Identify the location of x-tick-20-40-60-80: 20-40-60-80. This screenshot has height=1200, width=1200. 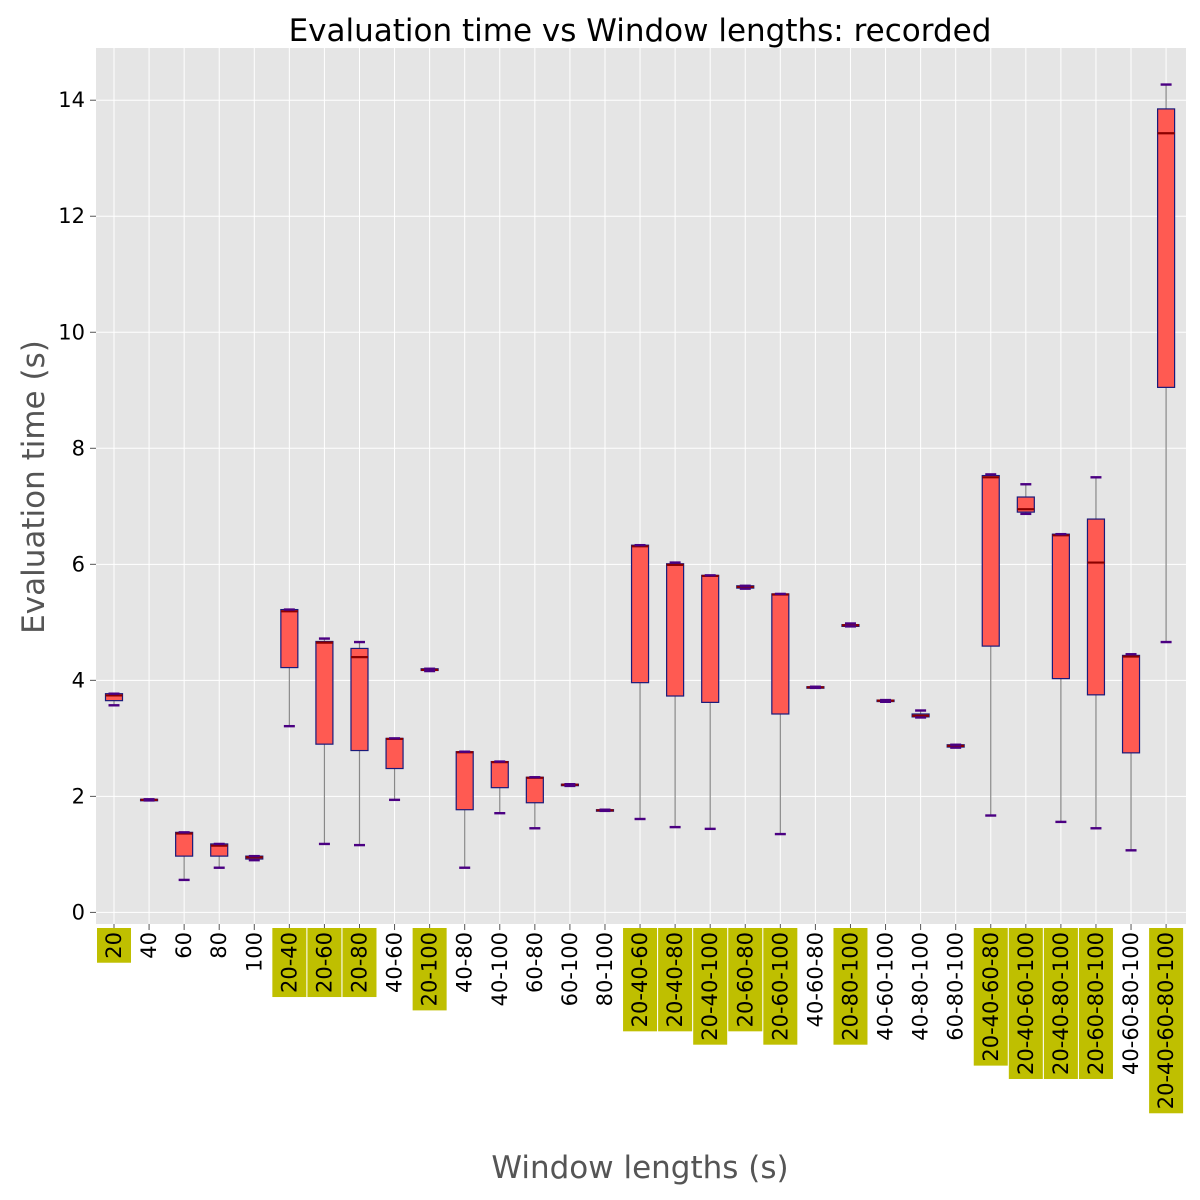
(990, 997).